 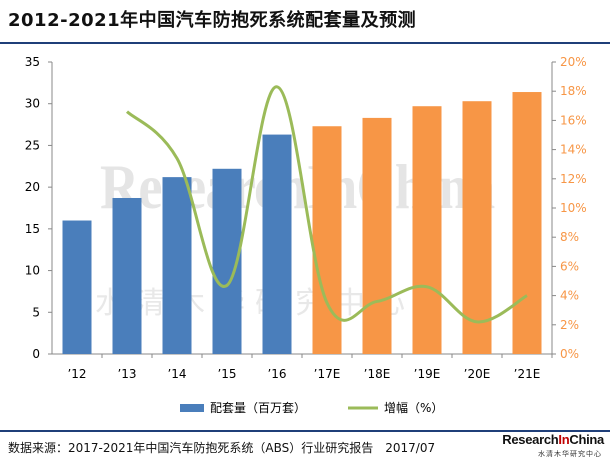 I want to click on y-right-tick-label: 12%, so click(x=573, y=179).